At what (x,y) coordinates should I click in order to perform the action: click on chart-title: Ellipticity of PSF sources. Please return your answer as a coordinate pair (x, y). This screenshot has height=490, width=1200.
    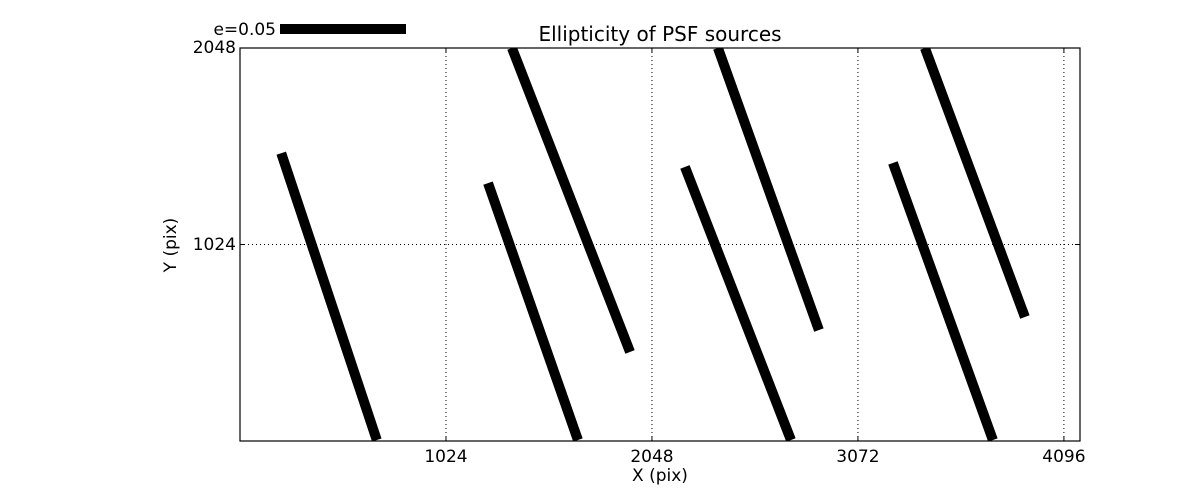
    Looking at the image, I should click on (660, 34).